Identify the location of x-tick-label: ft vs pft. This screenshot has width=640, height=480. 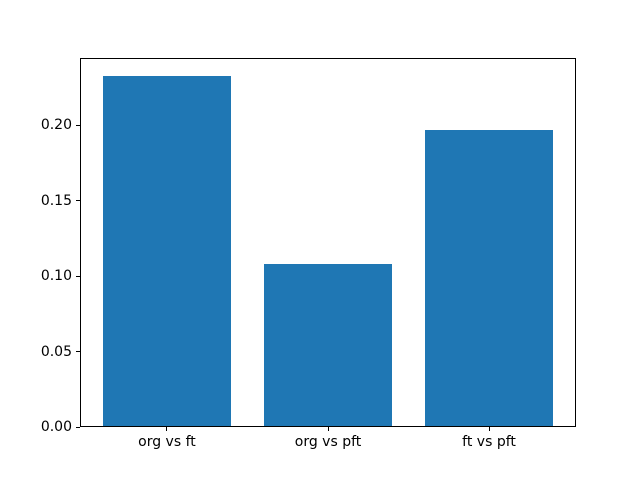
(489, 442).